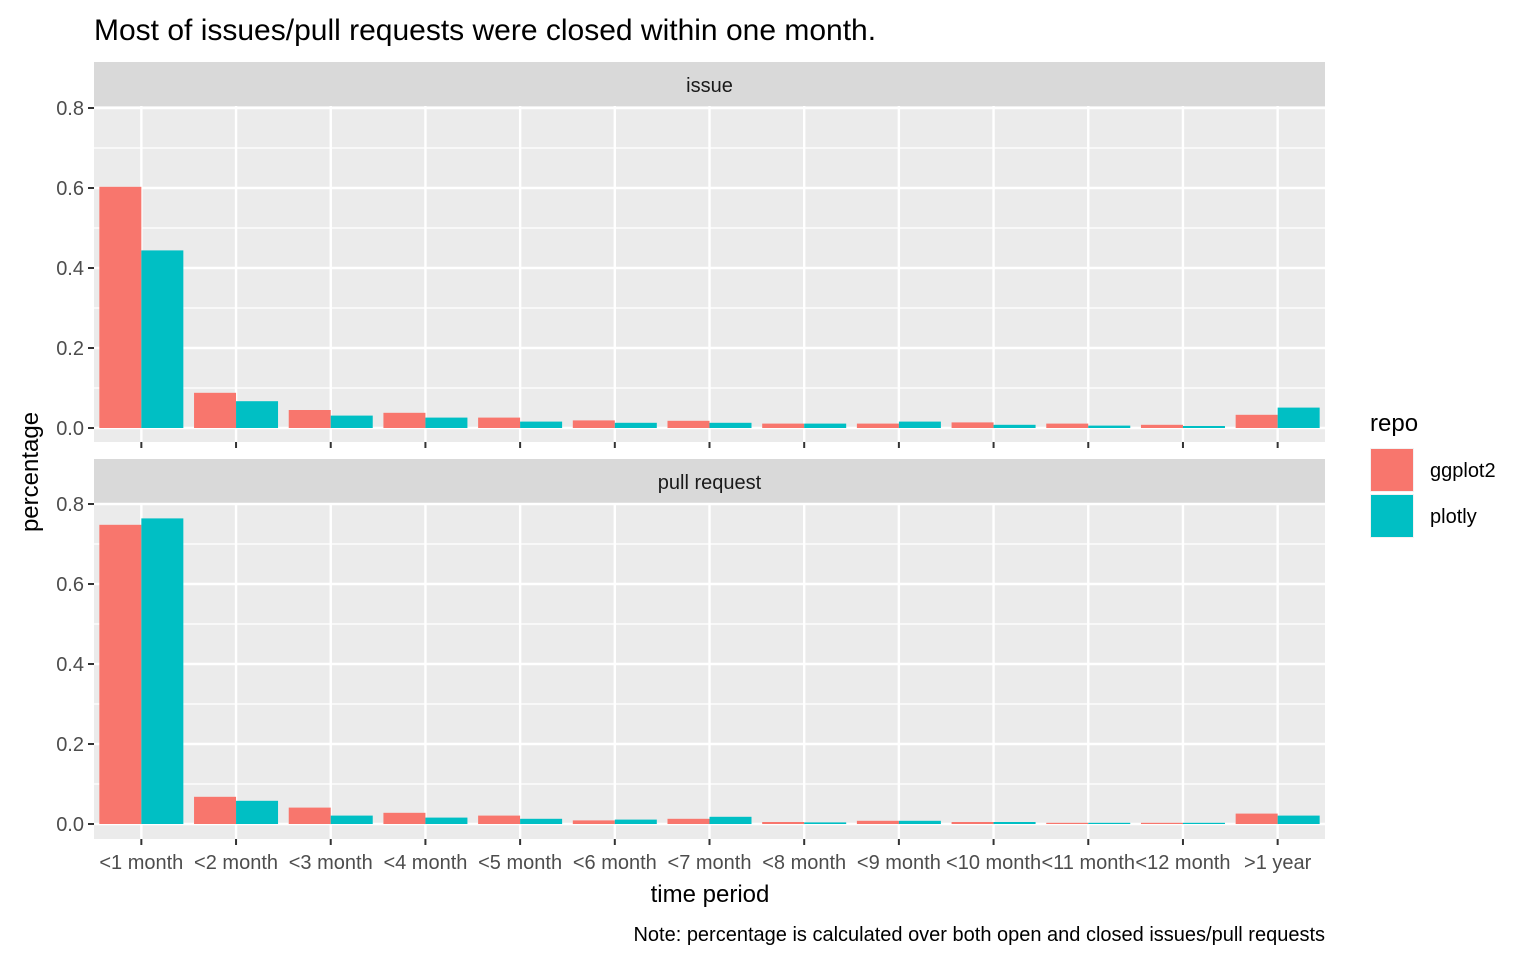  I want to click on x-tick-label: <1 month, so click(141, 863).